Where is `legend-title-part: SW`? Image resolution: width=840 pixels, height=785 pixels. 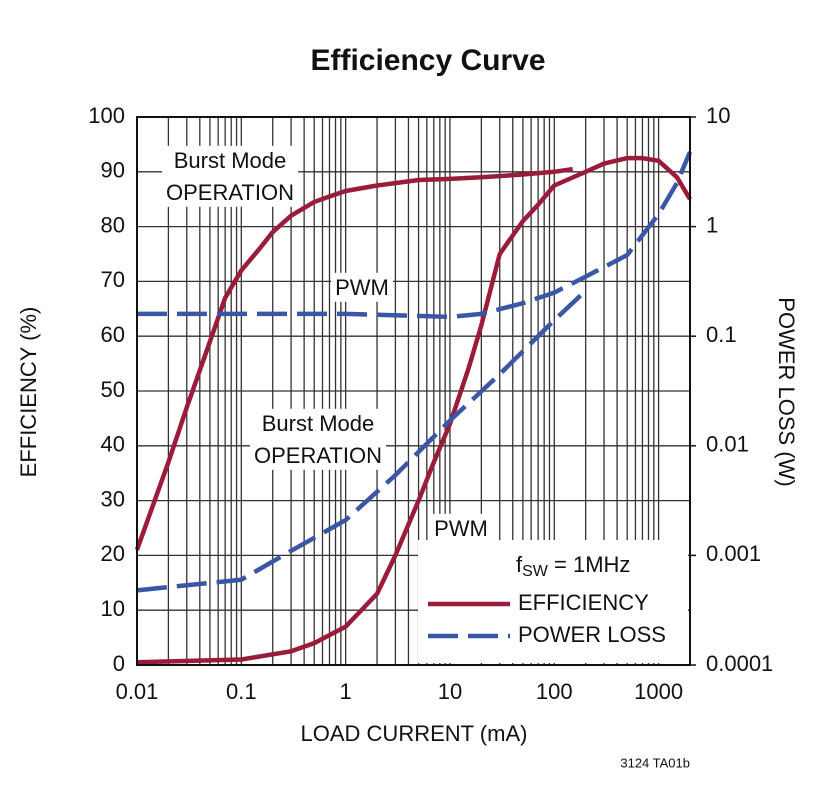 legend-title-part: SW is located at coordinates (535, 571).